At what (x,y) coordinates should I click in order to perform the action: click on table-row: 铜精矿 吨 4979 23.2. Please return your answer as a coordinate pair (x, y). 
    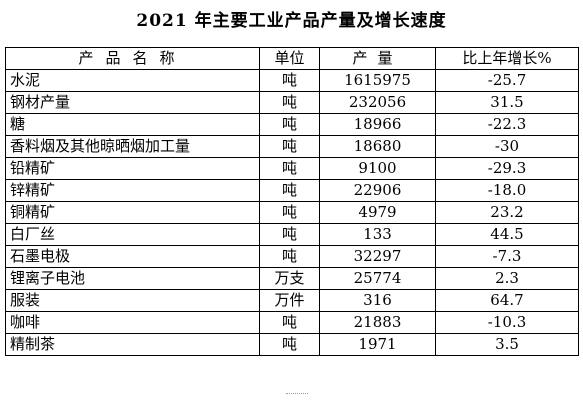
    Looking at the image, I should click on (292, 212).